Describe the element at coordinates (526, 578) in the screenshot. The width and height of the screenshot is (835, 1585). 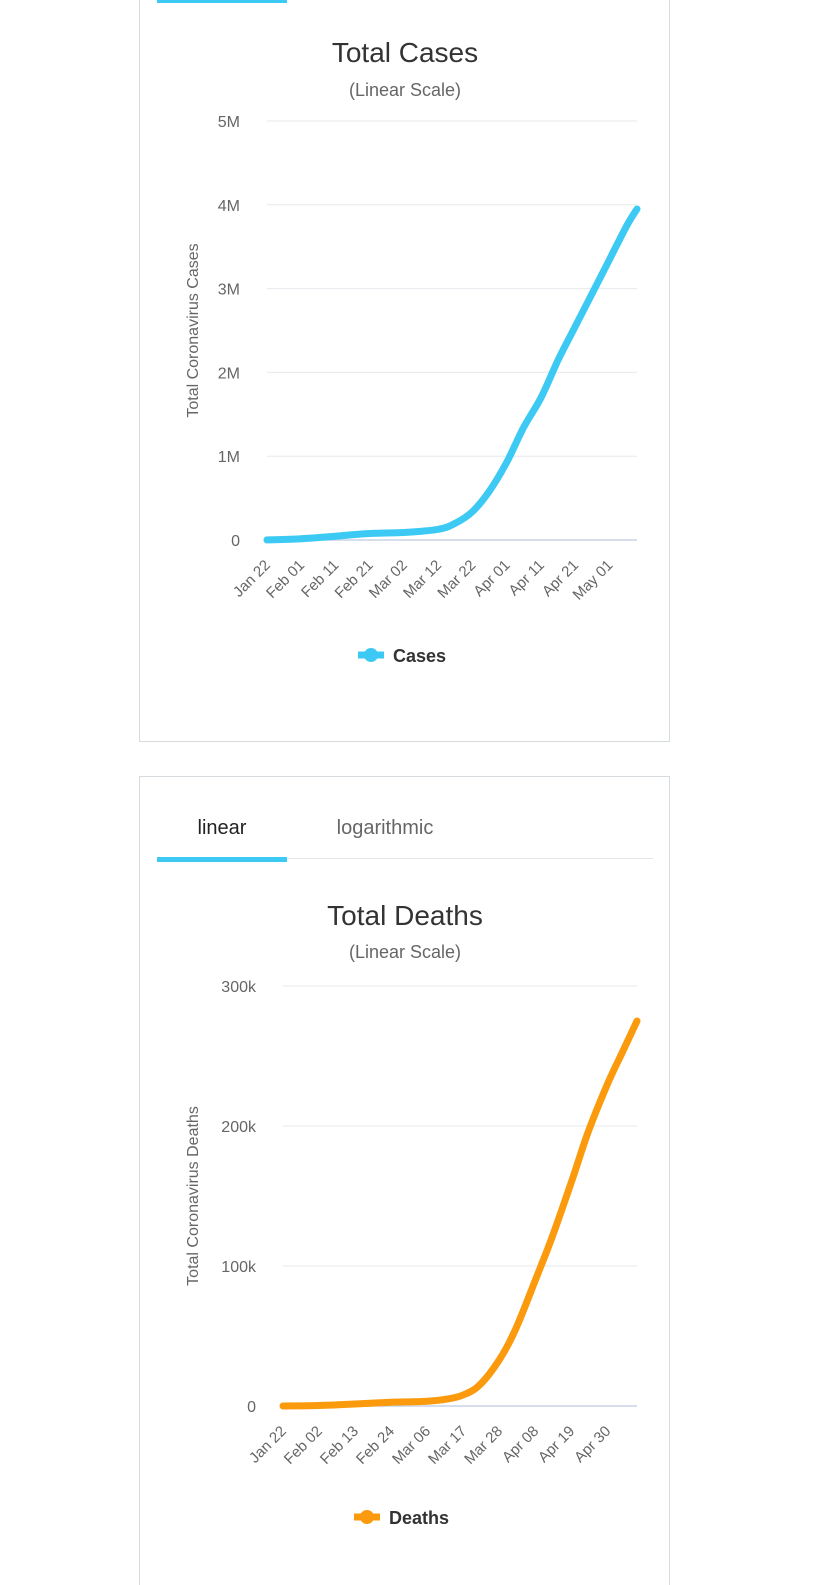
I see `x-tick-label: Apr 11` at that location.